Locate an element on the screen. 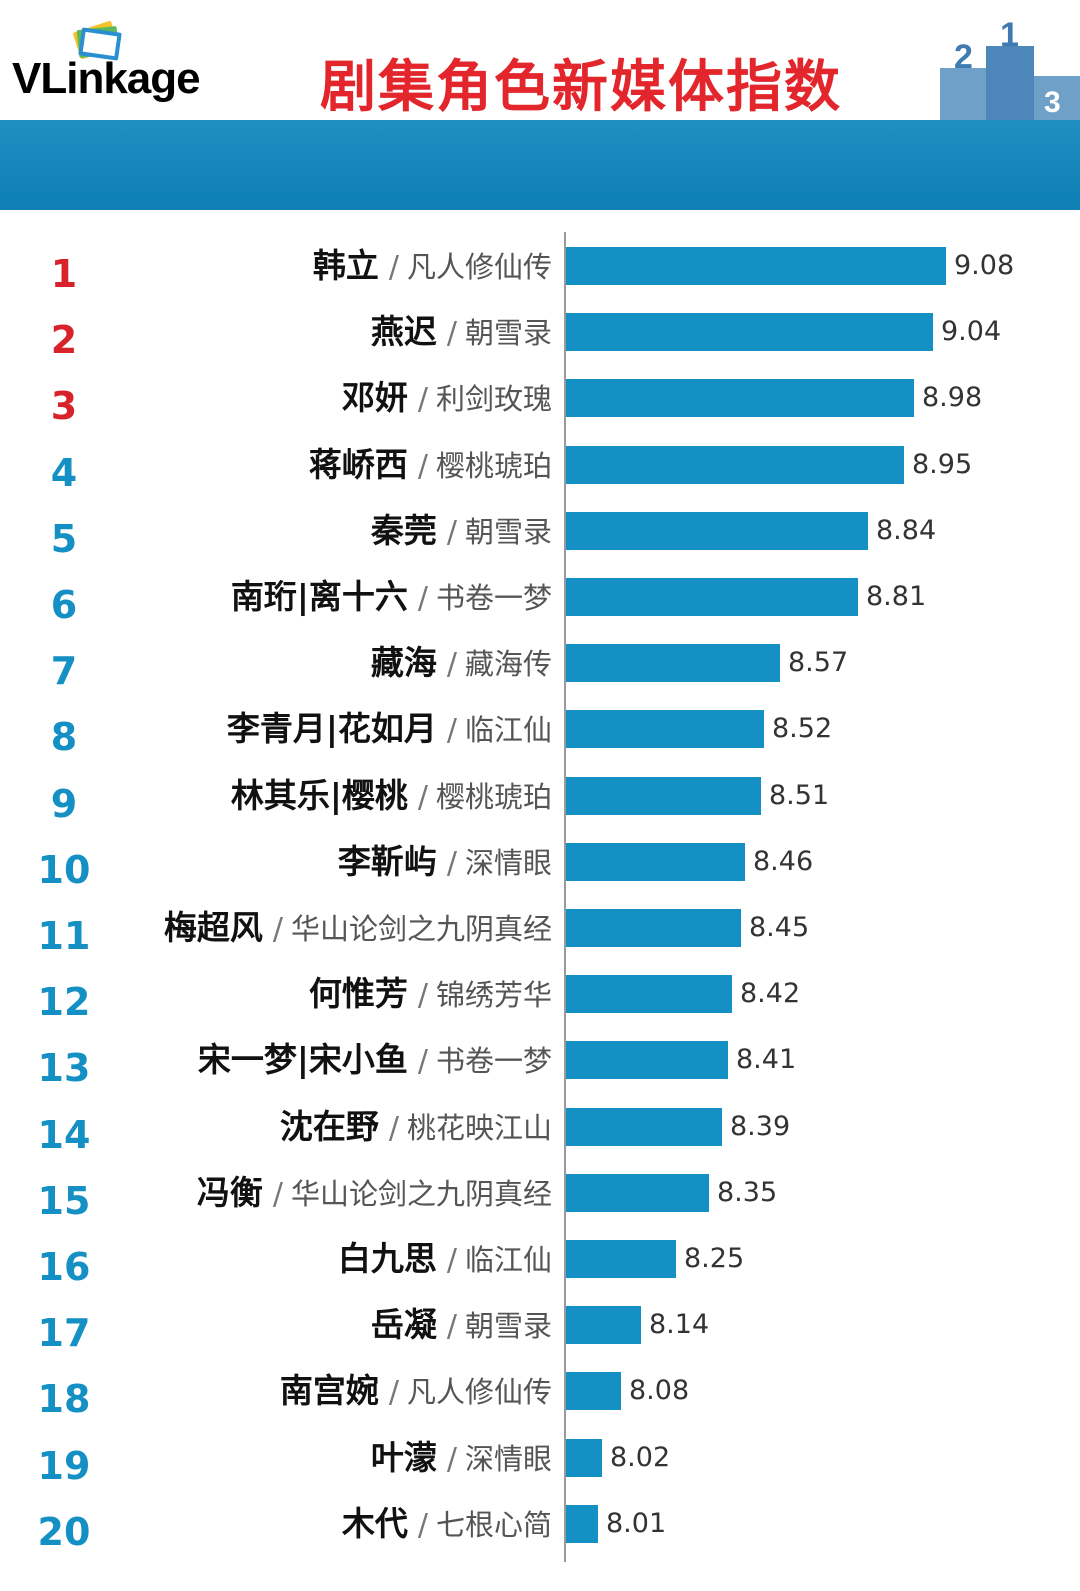  category-label: 南宫婉 / 凡人修仙传 is located at coordinates (416, 1394).